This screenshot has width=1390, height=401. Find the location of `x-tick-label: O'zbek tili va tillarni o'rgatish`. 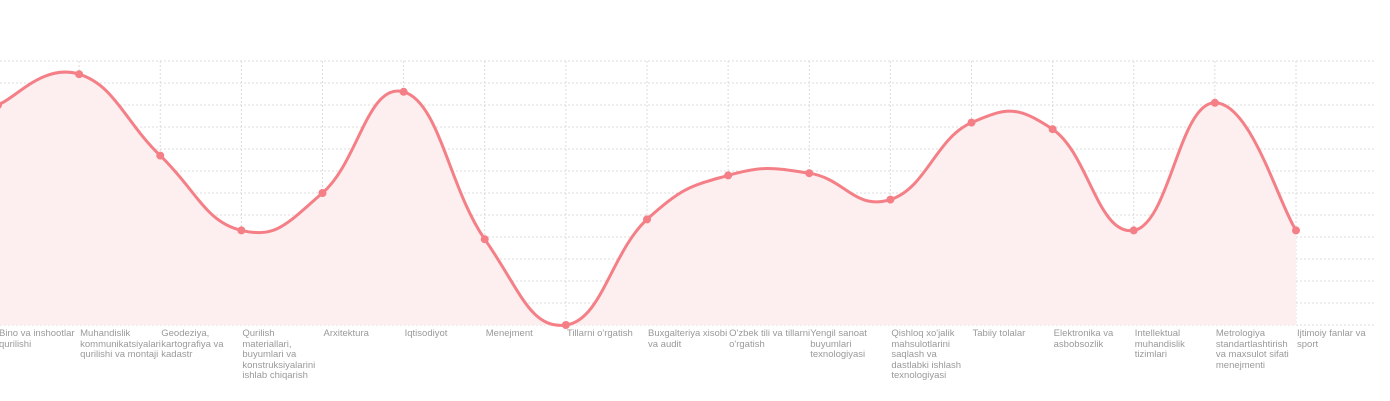

x-tick-label: O'zbek tili va tillarni o'rgatish is located at coordinates (770, 339).